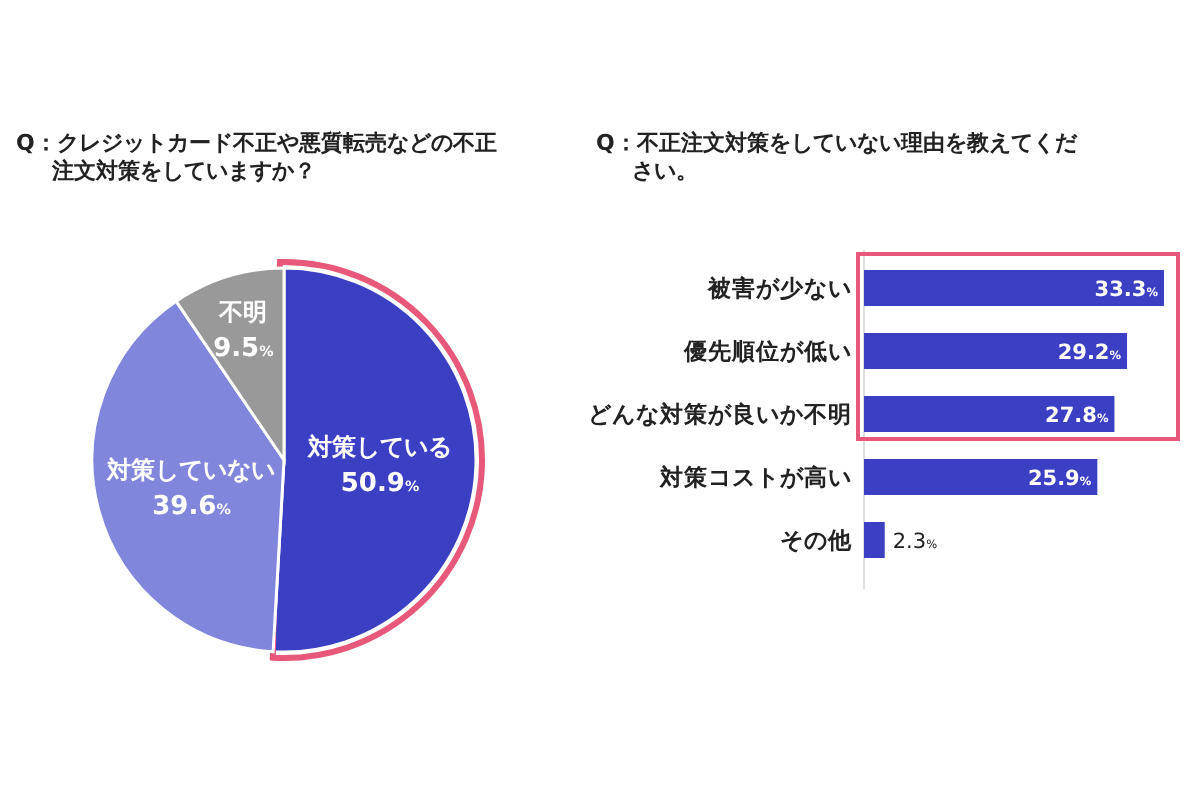  Describe the element at coordinates (378, 446) in the screenshot. I see `slice-label: 対策している` at that location.